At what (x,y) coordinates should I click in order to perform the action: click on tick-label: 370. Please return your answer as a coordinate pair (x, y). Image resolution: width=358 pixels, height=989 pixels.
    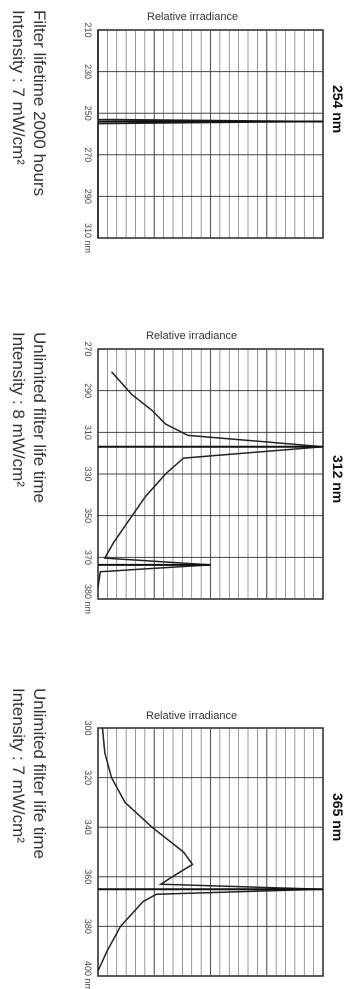
    Looking at the image, I should click on (88, 557).